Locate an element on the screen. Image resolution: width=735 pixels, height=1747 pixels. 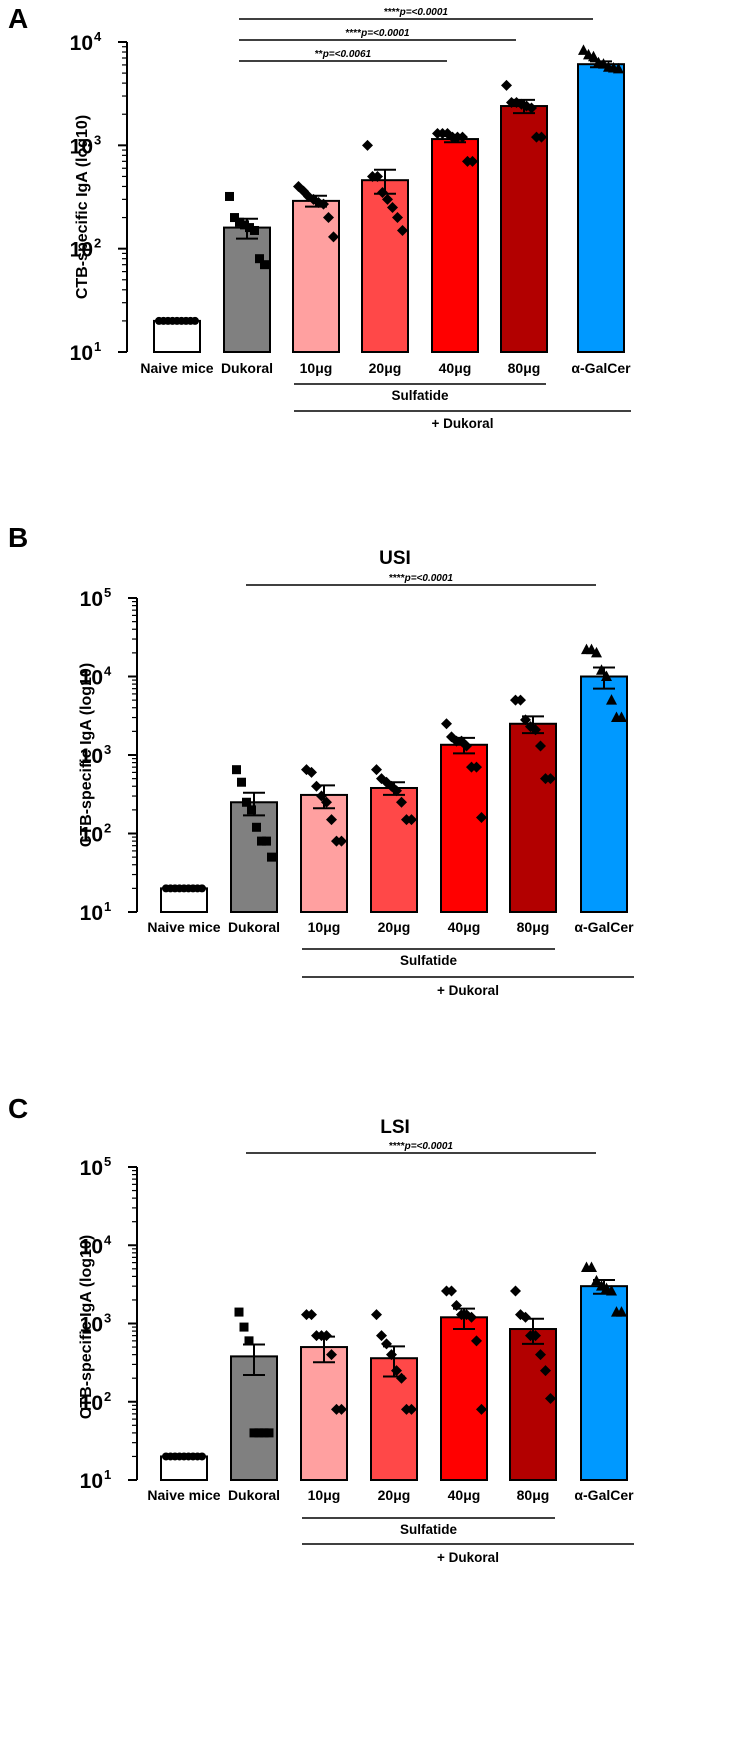
y-tick-exponent: 1 is located at coordinates (97, 346).